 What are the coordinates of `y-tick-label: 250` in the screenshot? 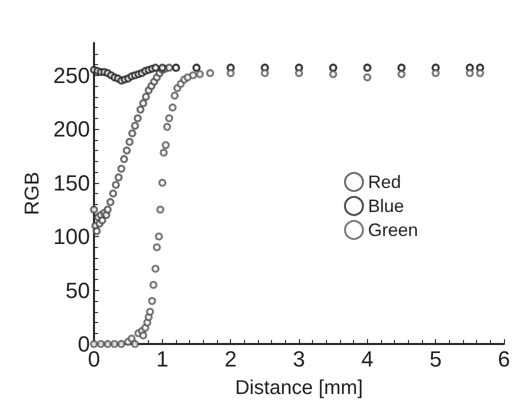 It's located at (71, 75).